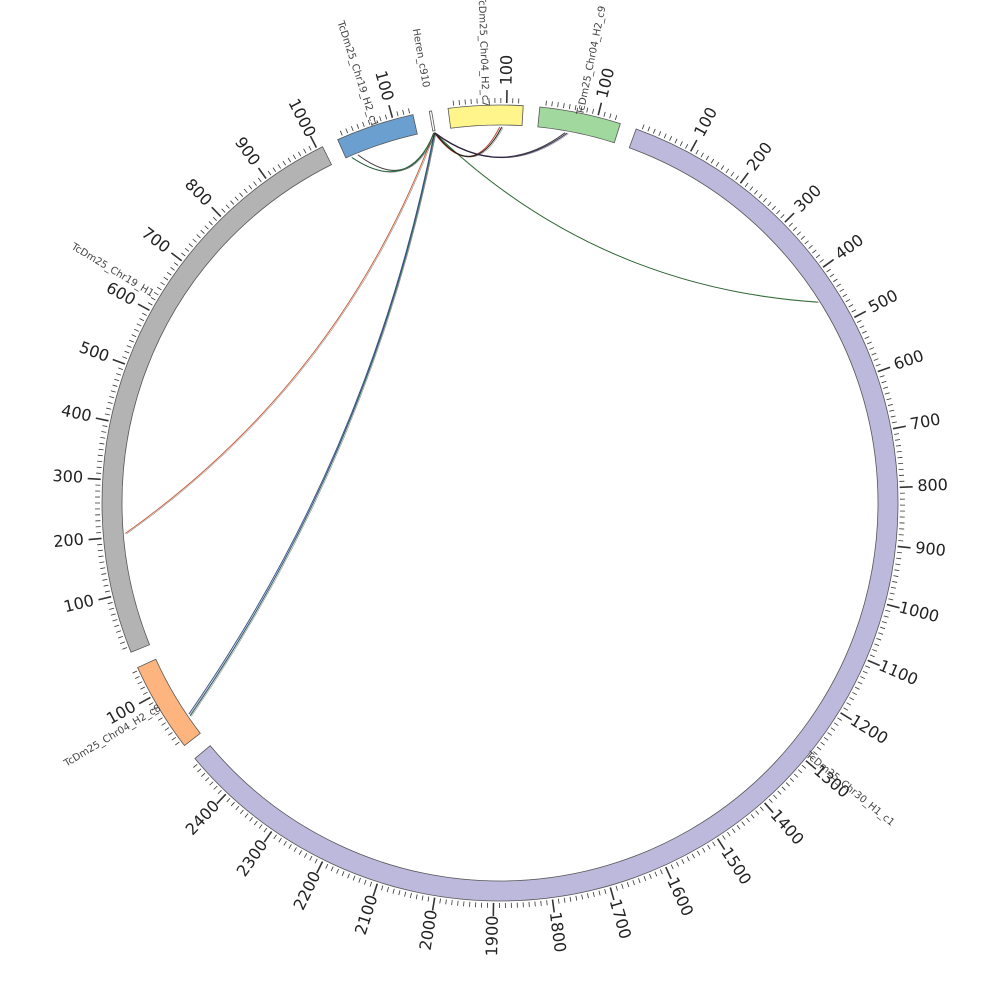 The height and width of the screenshot is (1000, 1000). I want to click on tick-label: 700, so click(925, 421).